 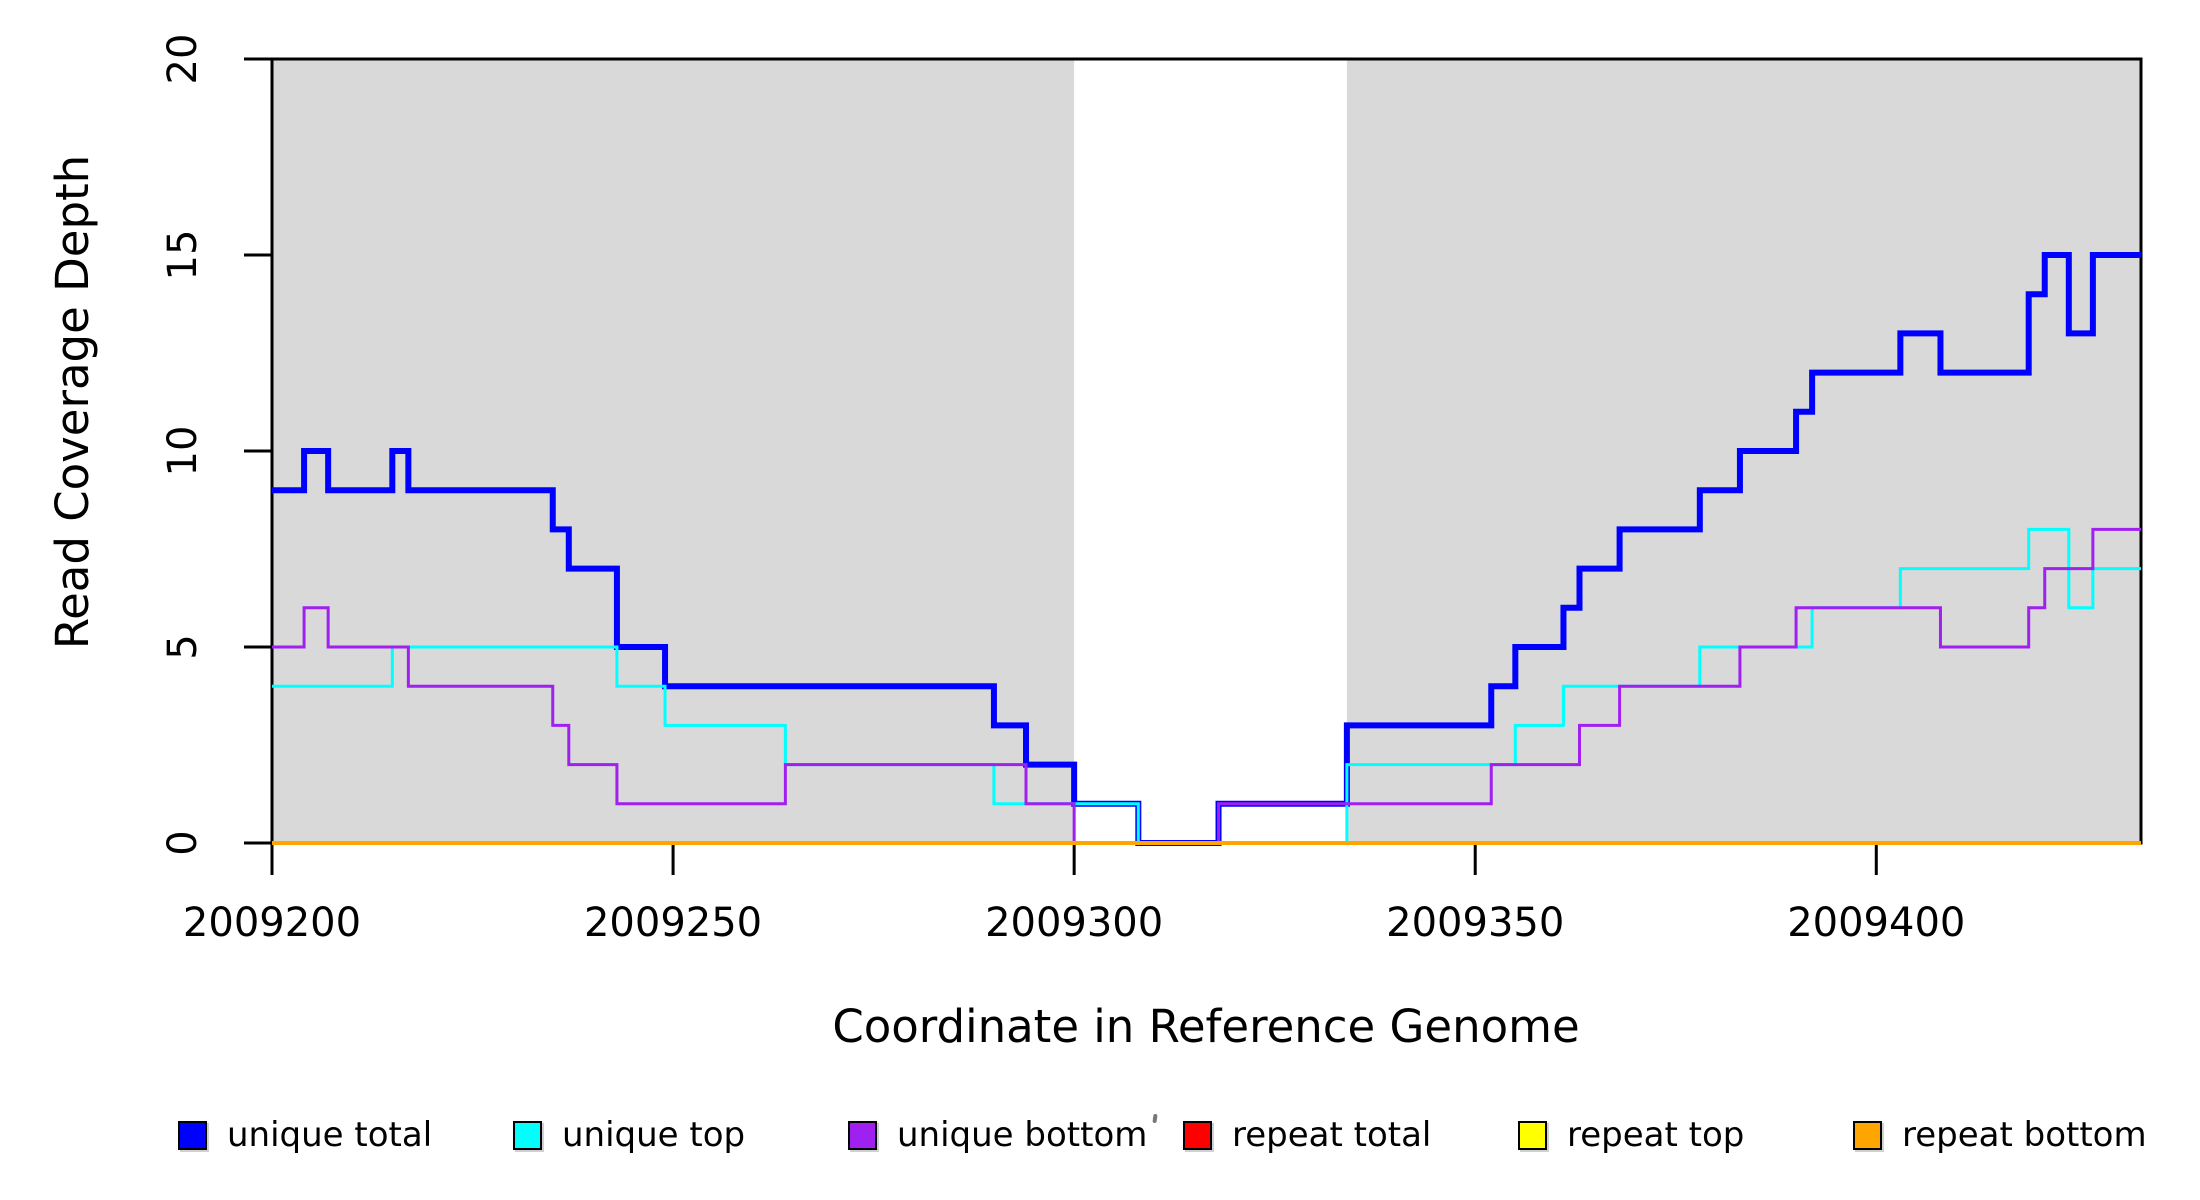 What do you see at coordinates (1074, 923) in the screenshot?
I see `x-tick-label: 2009300` at bounding box center [1074, 923].